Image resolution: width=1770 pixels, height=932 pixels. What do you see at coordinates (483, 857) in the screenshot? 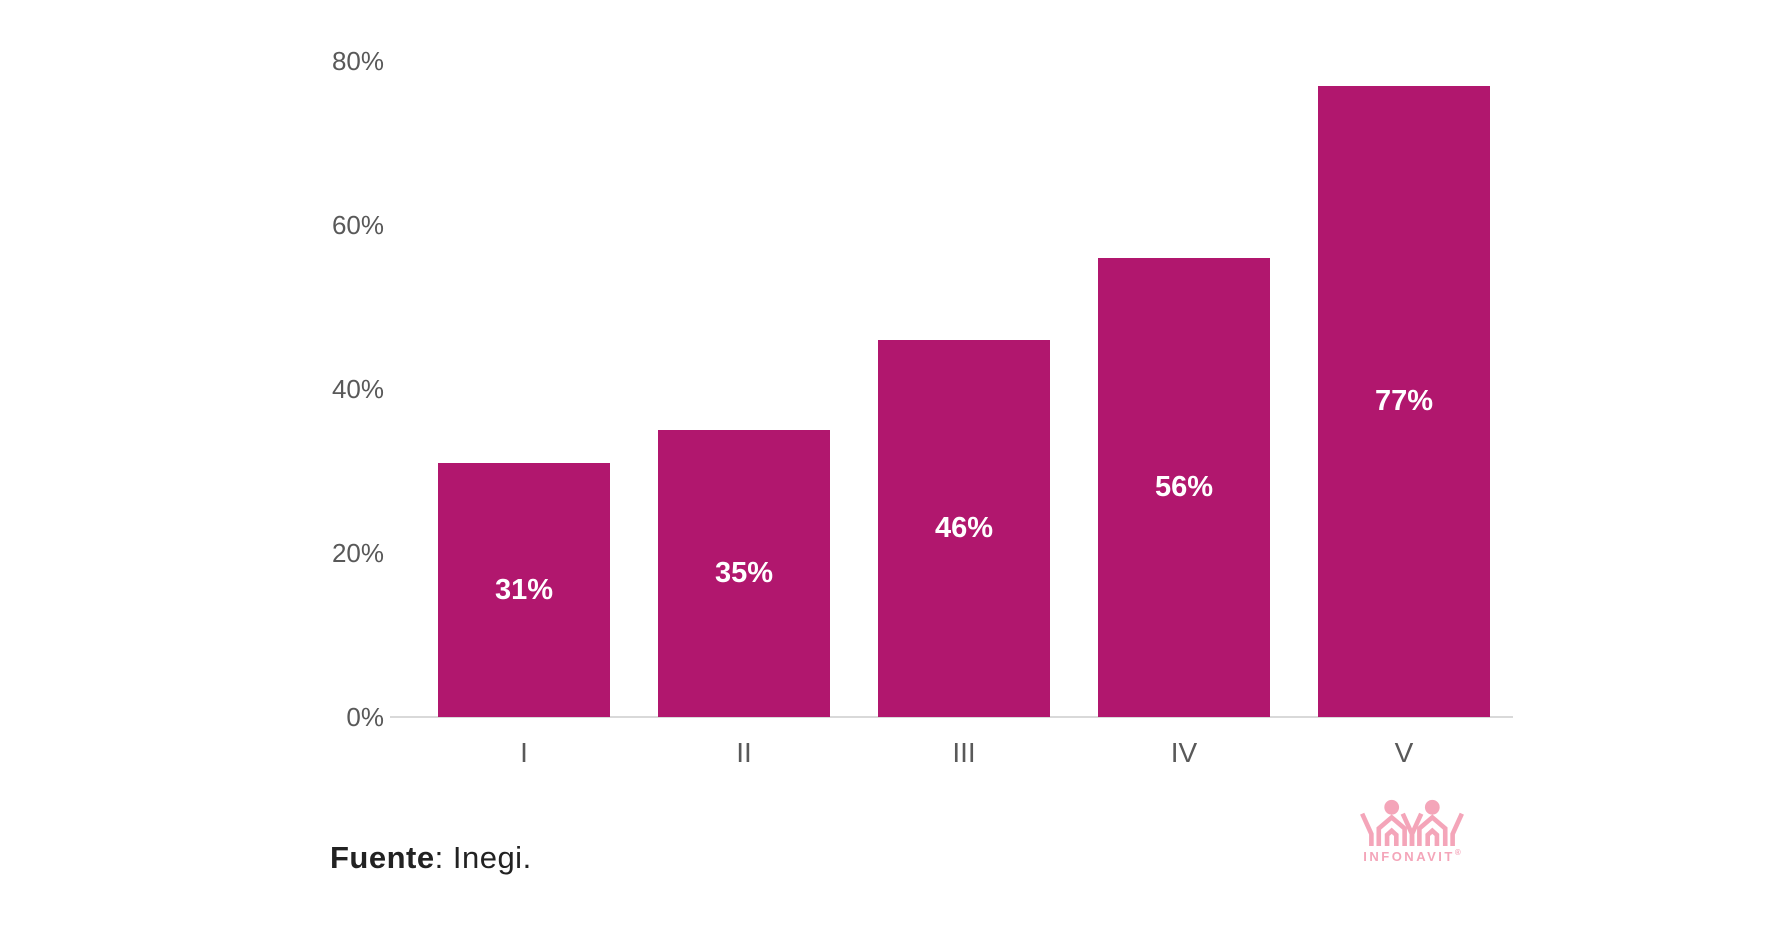
I see `source-value: : Inegi.` at bounding box center [483, 857].